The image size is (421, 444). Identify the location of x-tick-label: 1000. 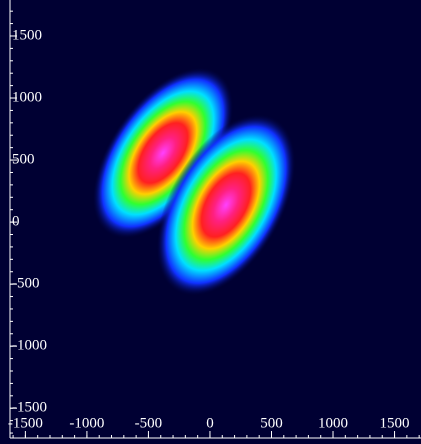
(333, 423).